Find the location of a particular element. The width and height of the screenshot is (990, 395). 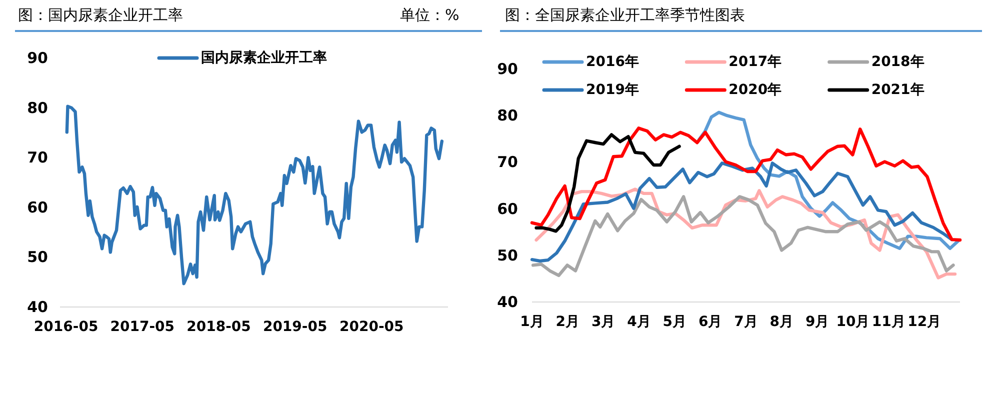

chart-title: 图：全国尿素企业开工率季节性图表 is located at coordinates (625, 15).